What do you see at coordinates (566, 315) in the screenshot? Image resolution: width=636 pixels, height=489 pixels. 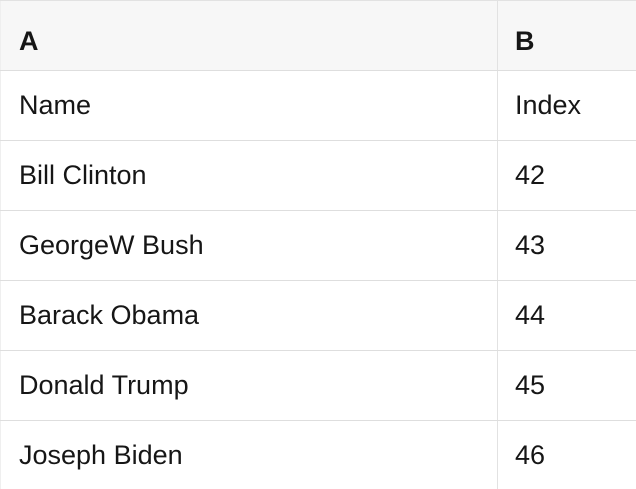 I see `cell-index-44: 44` at bounding box center [566, 315].